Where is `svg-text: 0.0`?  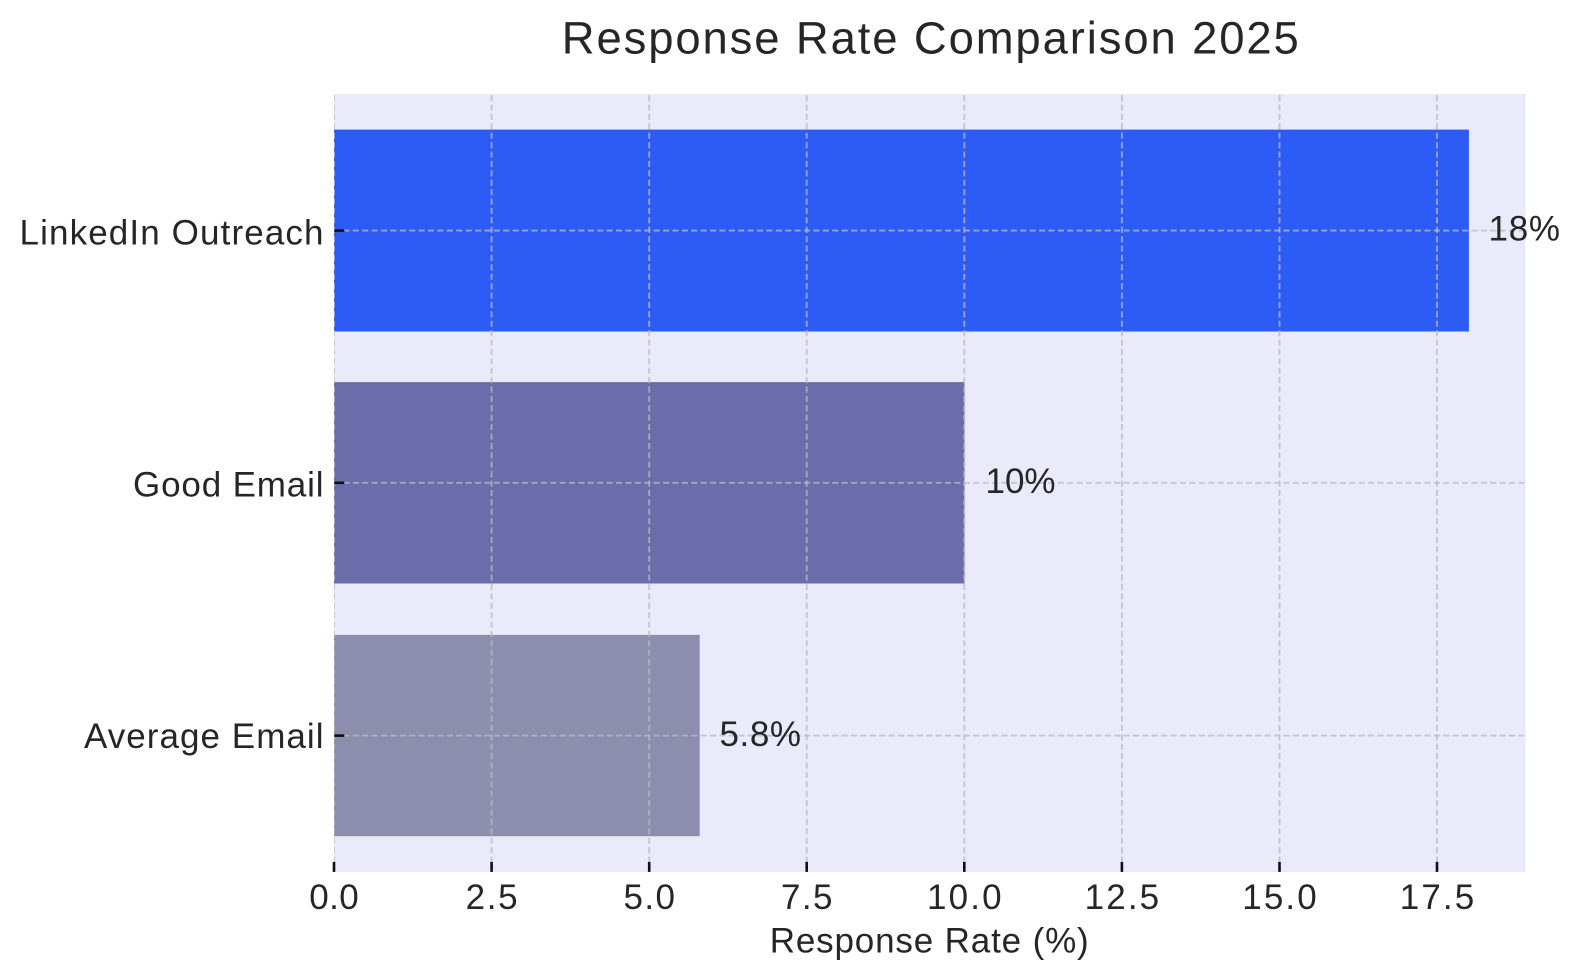
svg-text: 0.0 is located at coordinates (334, 897).